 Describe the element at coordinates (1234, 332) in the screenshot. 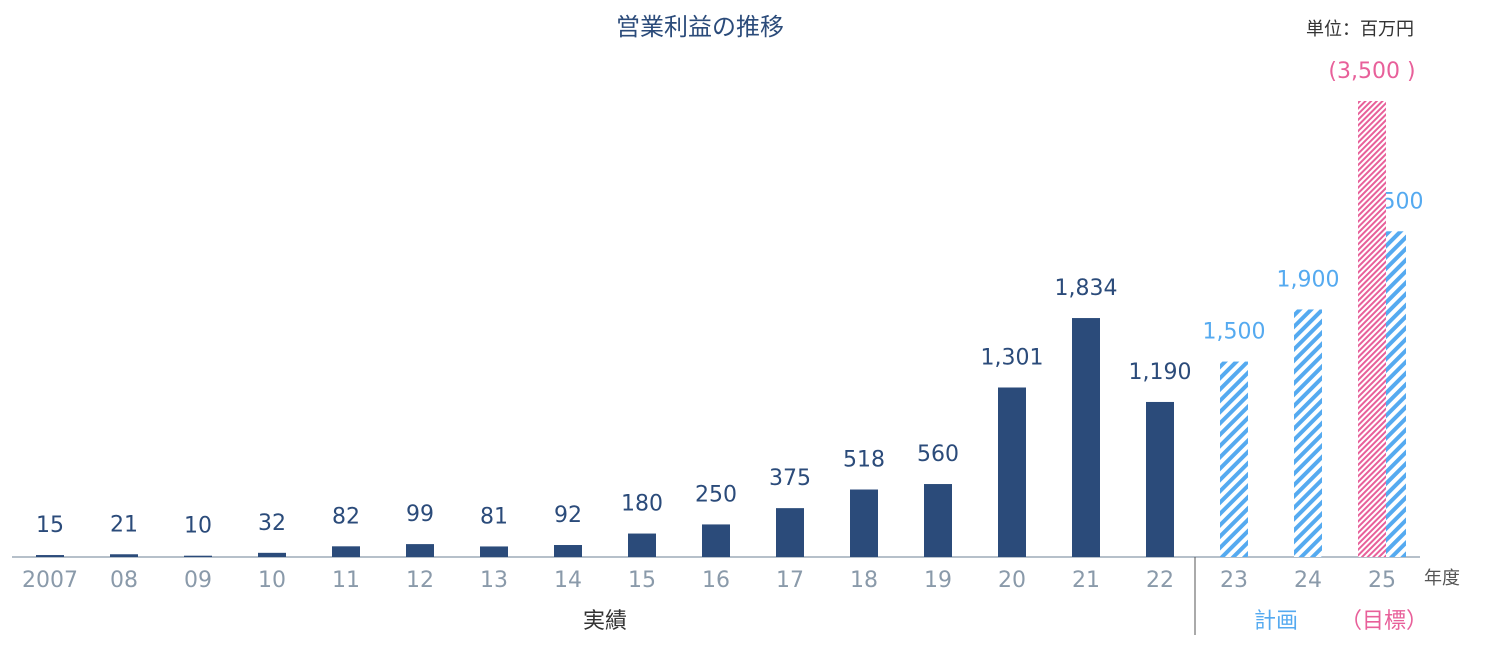

I see `value-label: 1,500` at that location.